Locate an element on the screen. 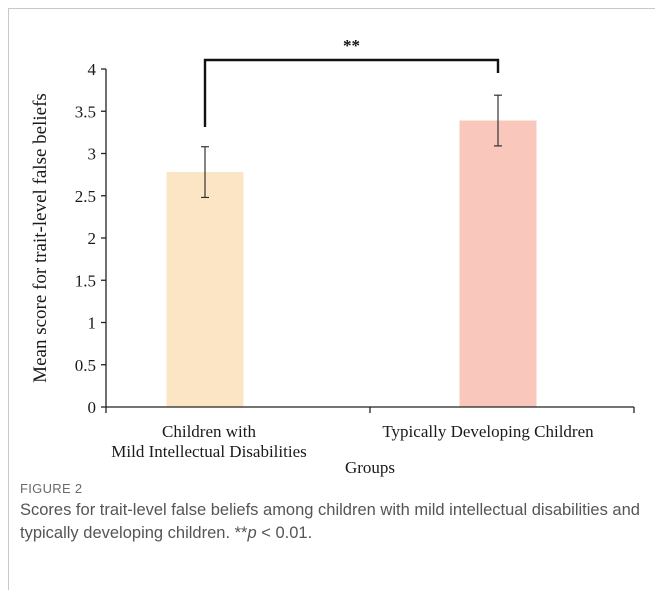  y-tick-label-4: 2 is located at coordinates (92, 238).